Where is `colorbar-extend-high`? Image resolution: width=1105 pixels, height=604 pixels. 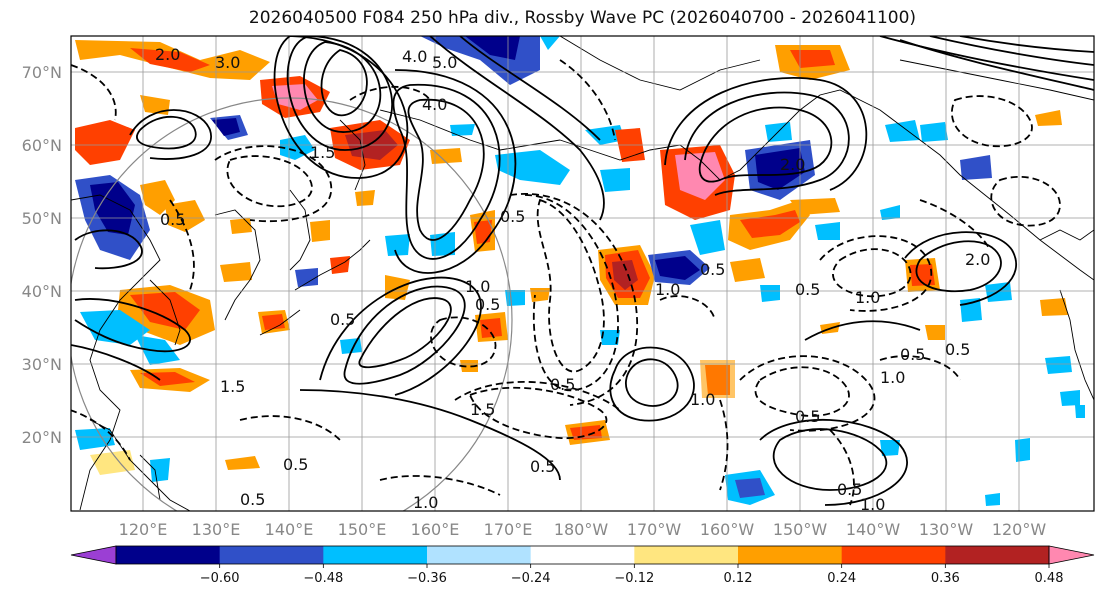 colorbar-extend-high is located at coordinates (1071, 555).